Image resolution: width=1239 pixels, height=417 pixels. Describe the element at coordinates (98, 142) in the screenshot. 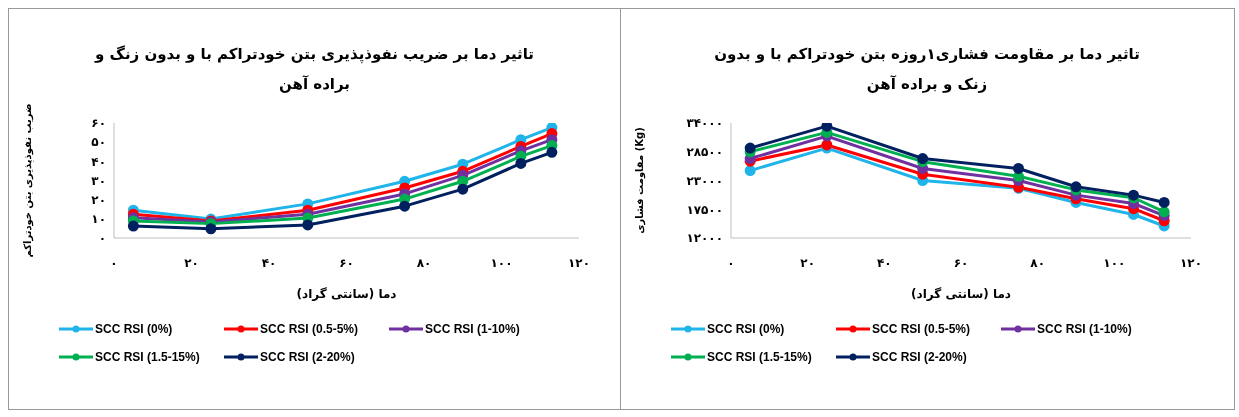

I see `y-tick-label: ۵۰` at that location.